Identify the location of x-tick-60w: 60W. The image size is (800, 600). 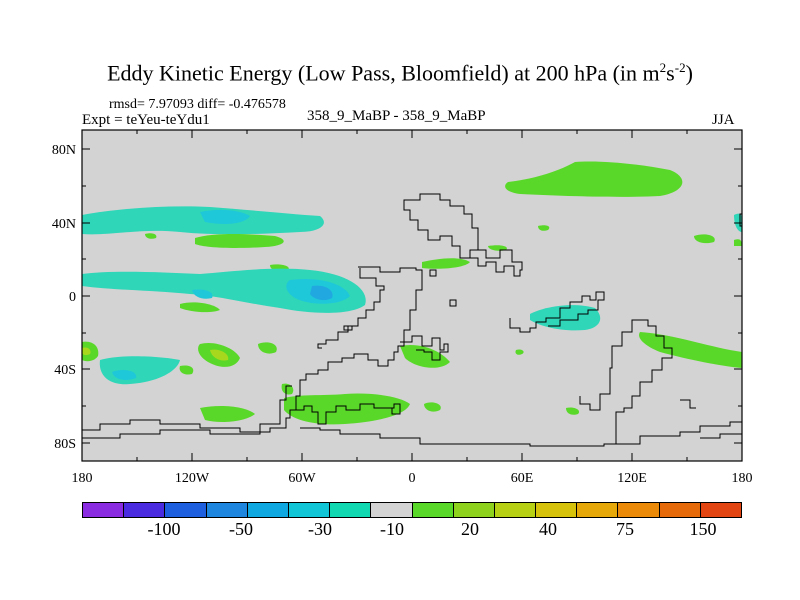
(302, 478).